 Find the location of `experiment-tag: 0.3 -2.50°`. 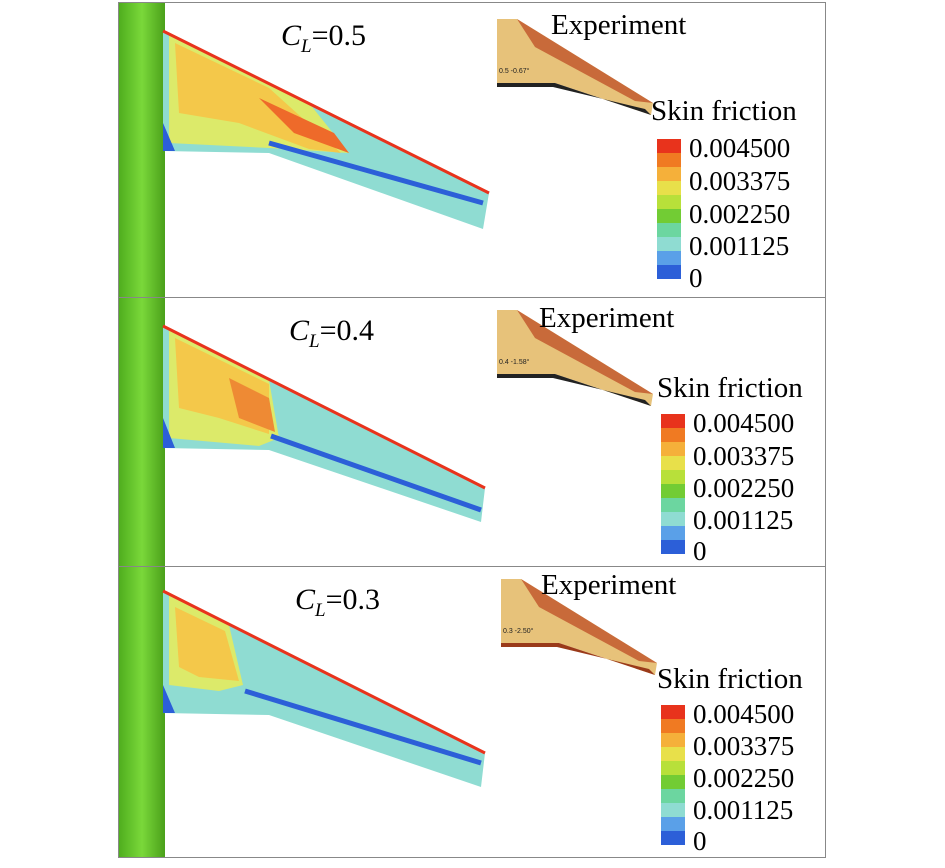

experiment-tag: 0.3 -2.50° is located at coordinates (518, 631).